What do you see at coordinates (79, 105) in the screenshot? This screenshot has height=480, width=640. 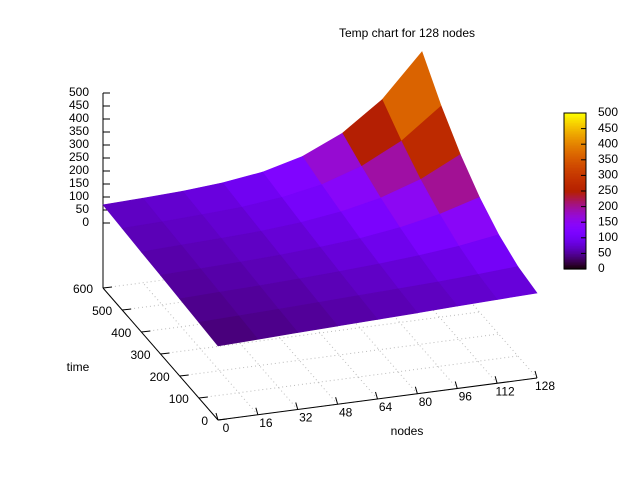 I see `z-tick-label: 450` at bounding box center [79, 105].